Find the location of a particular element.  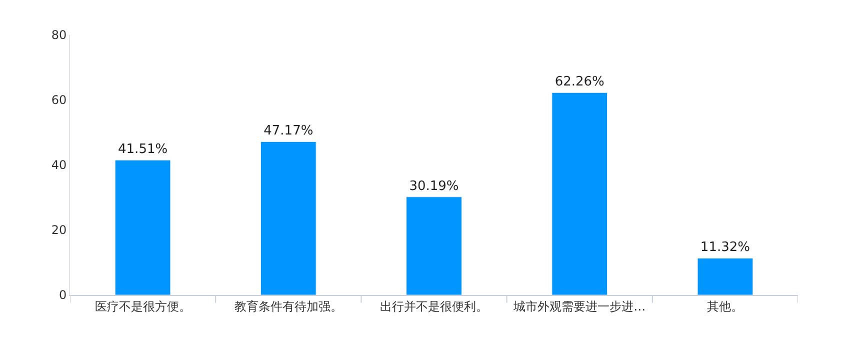

y-tick-label: 60 is located at coordinates (59, 100).